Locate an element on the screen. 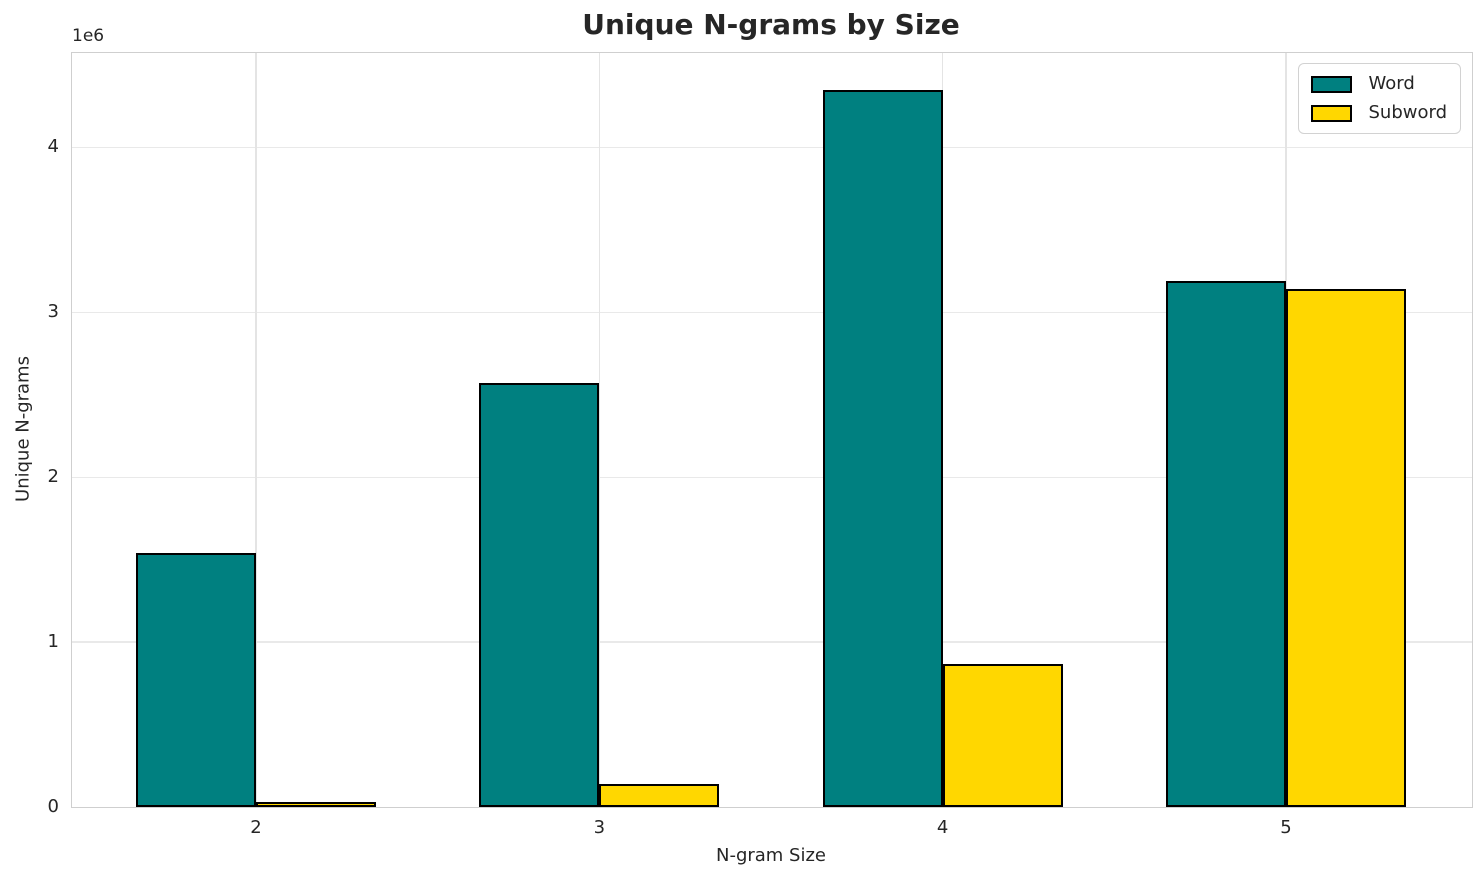 The width and height of the screenshot is (1483, 885). y-tick-label: 3 is located at coordinates (53, 312).